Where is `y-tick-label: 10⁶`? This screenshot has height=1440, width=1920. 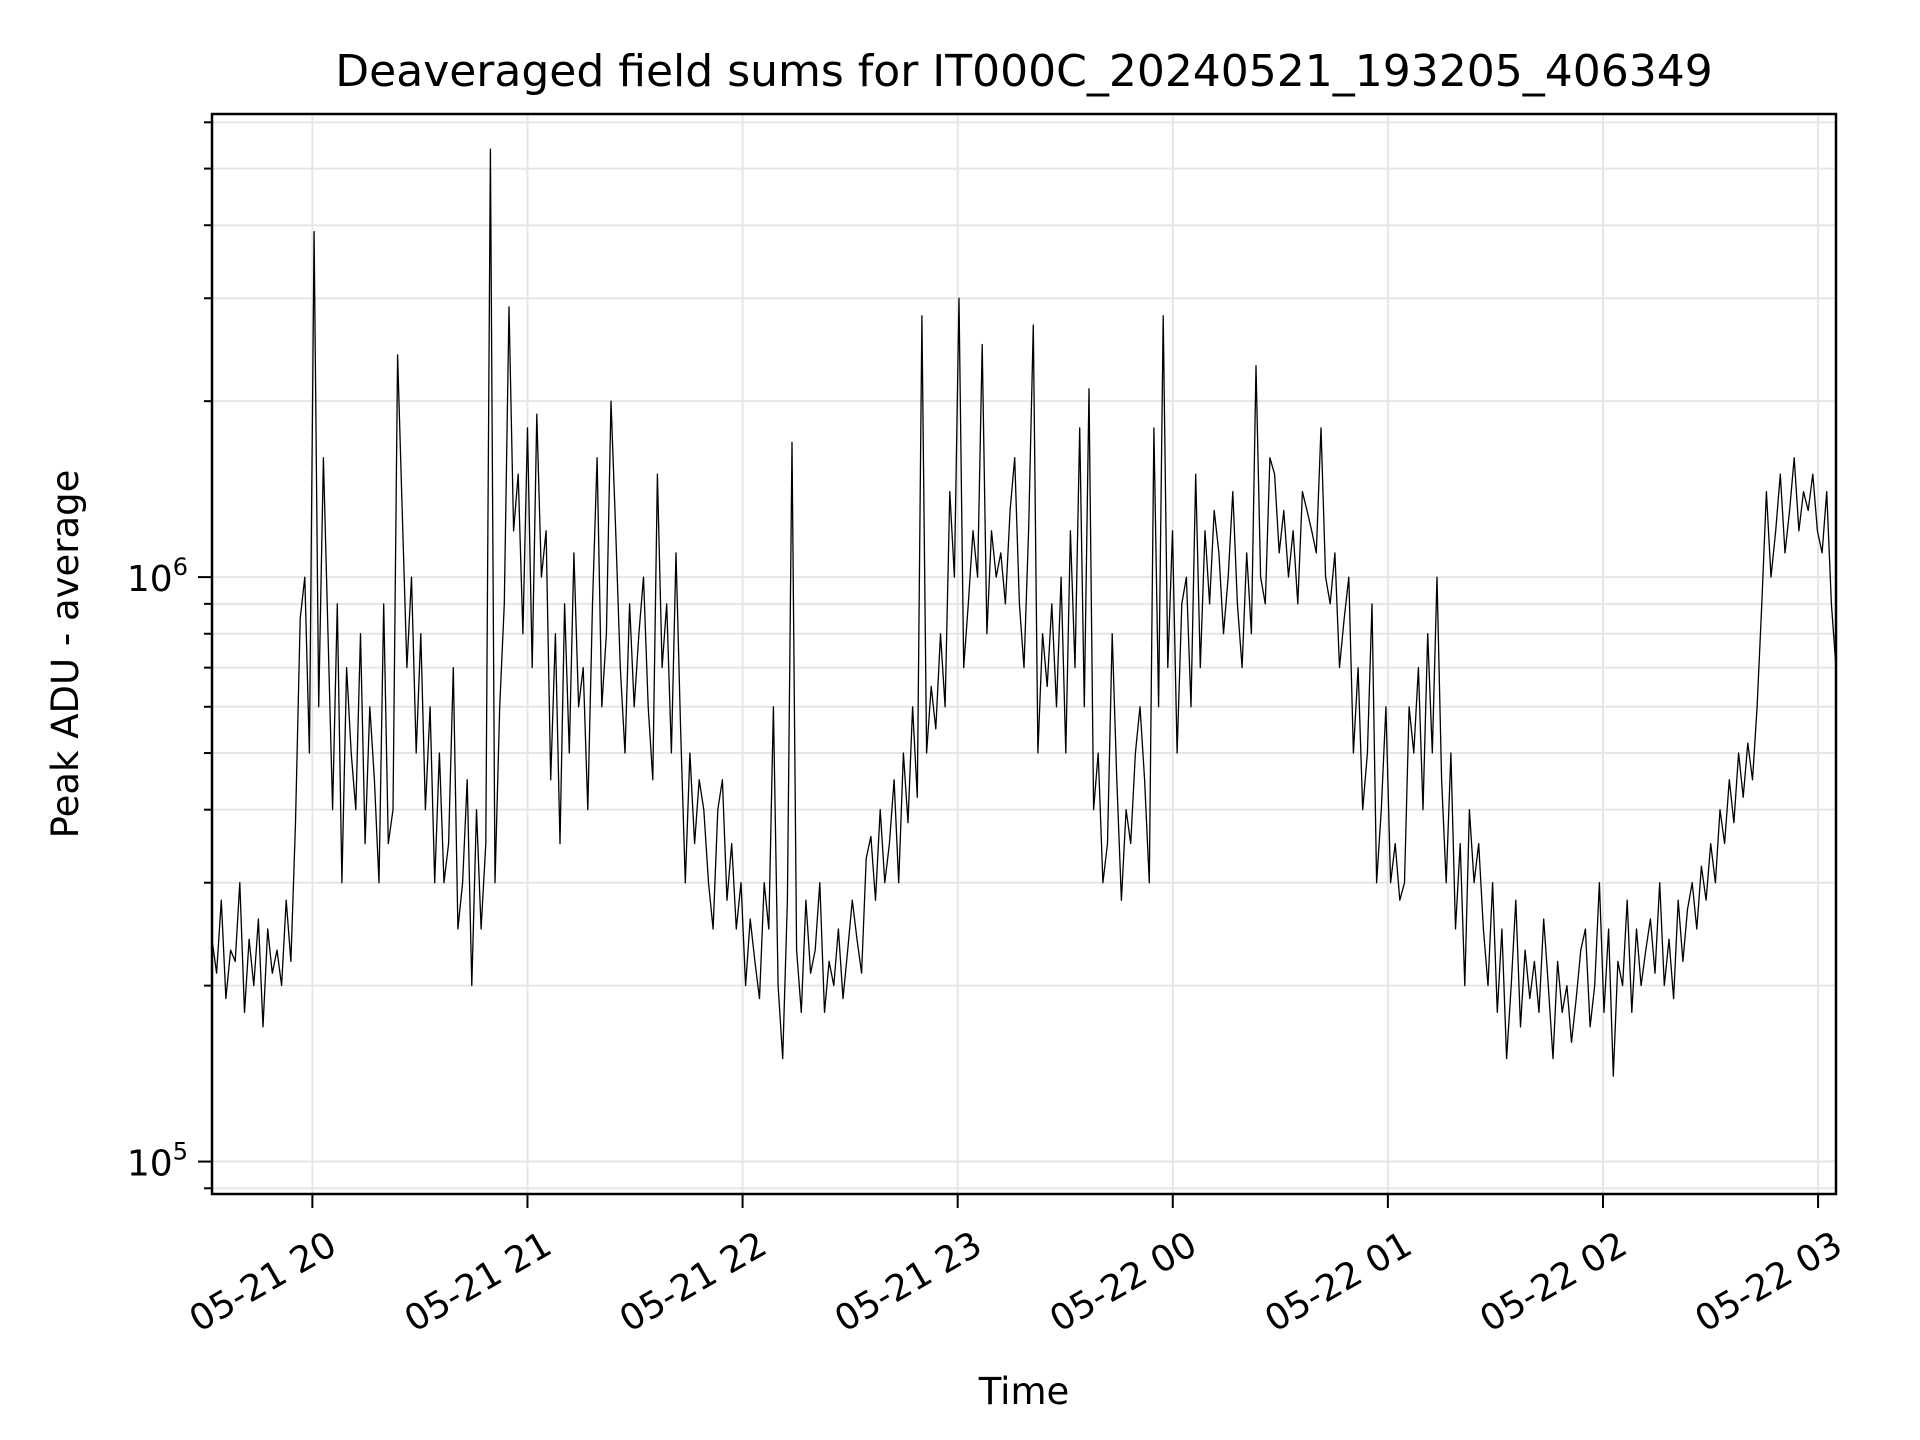 y-tick-label: 10⁶ is located at coordinates (157, 576).